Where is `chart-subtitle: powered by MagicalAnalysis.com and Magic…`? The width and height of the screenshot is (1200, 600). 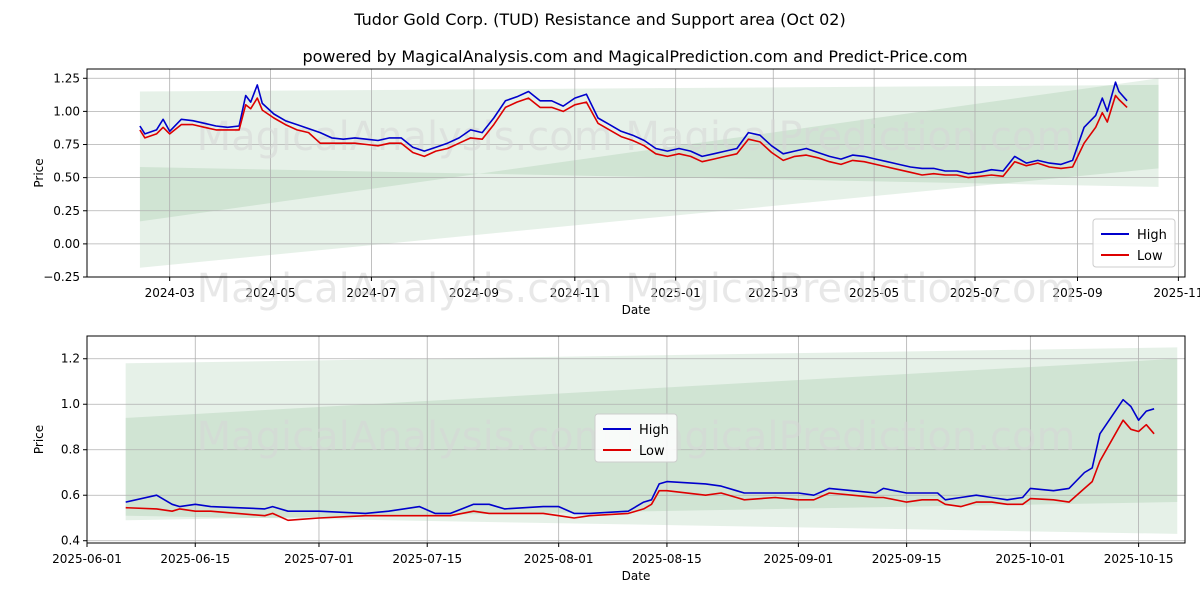
chart-subtitle: powered by MagicalAnalysis.com and Magic… is located at coordinates (634, 56).